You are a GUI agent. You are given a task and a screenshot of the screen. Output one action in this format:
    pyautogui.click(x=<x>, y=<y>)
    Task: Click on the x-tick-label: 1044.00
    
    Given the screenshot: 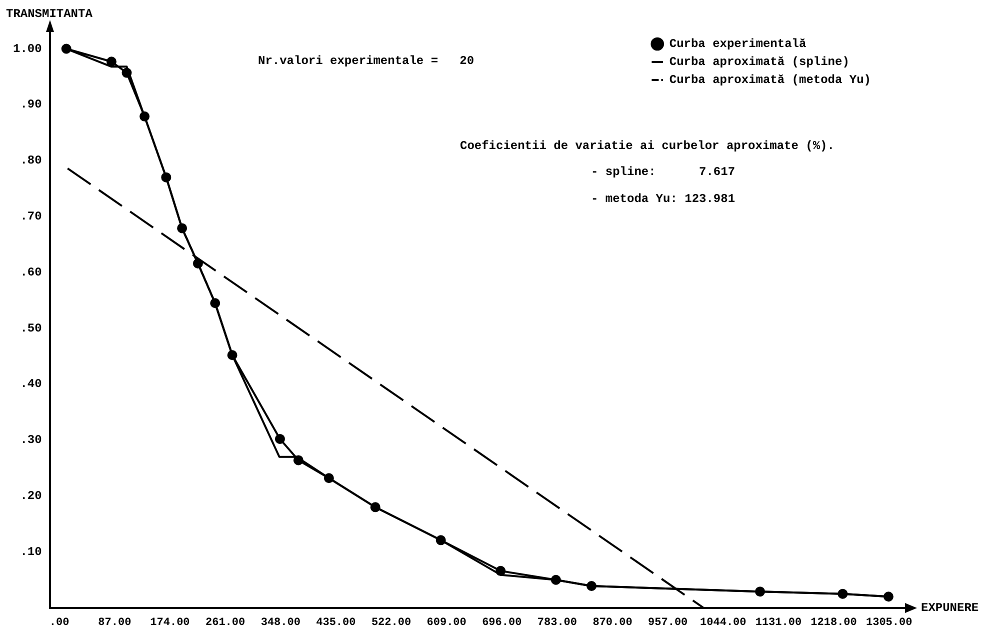 What is the action you would take?
    pyautogui.click(x=723, y=623)
    